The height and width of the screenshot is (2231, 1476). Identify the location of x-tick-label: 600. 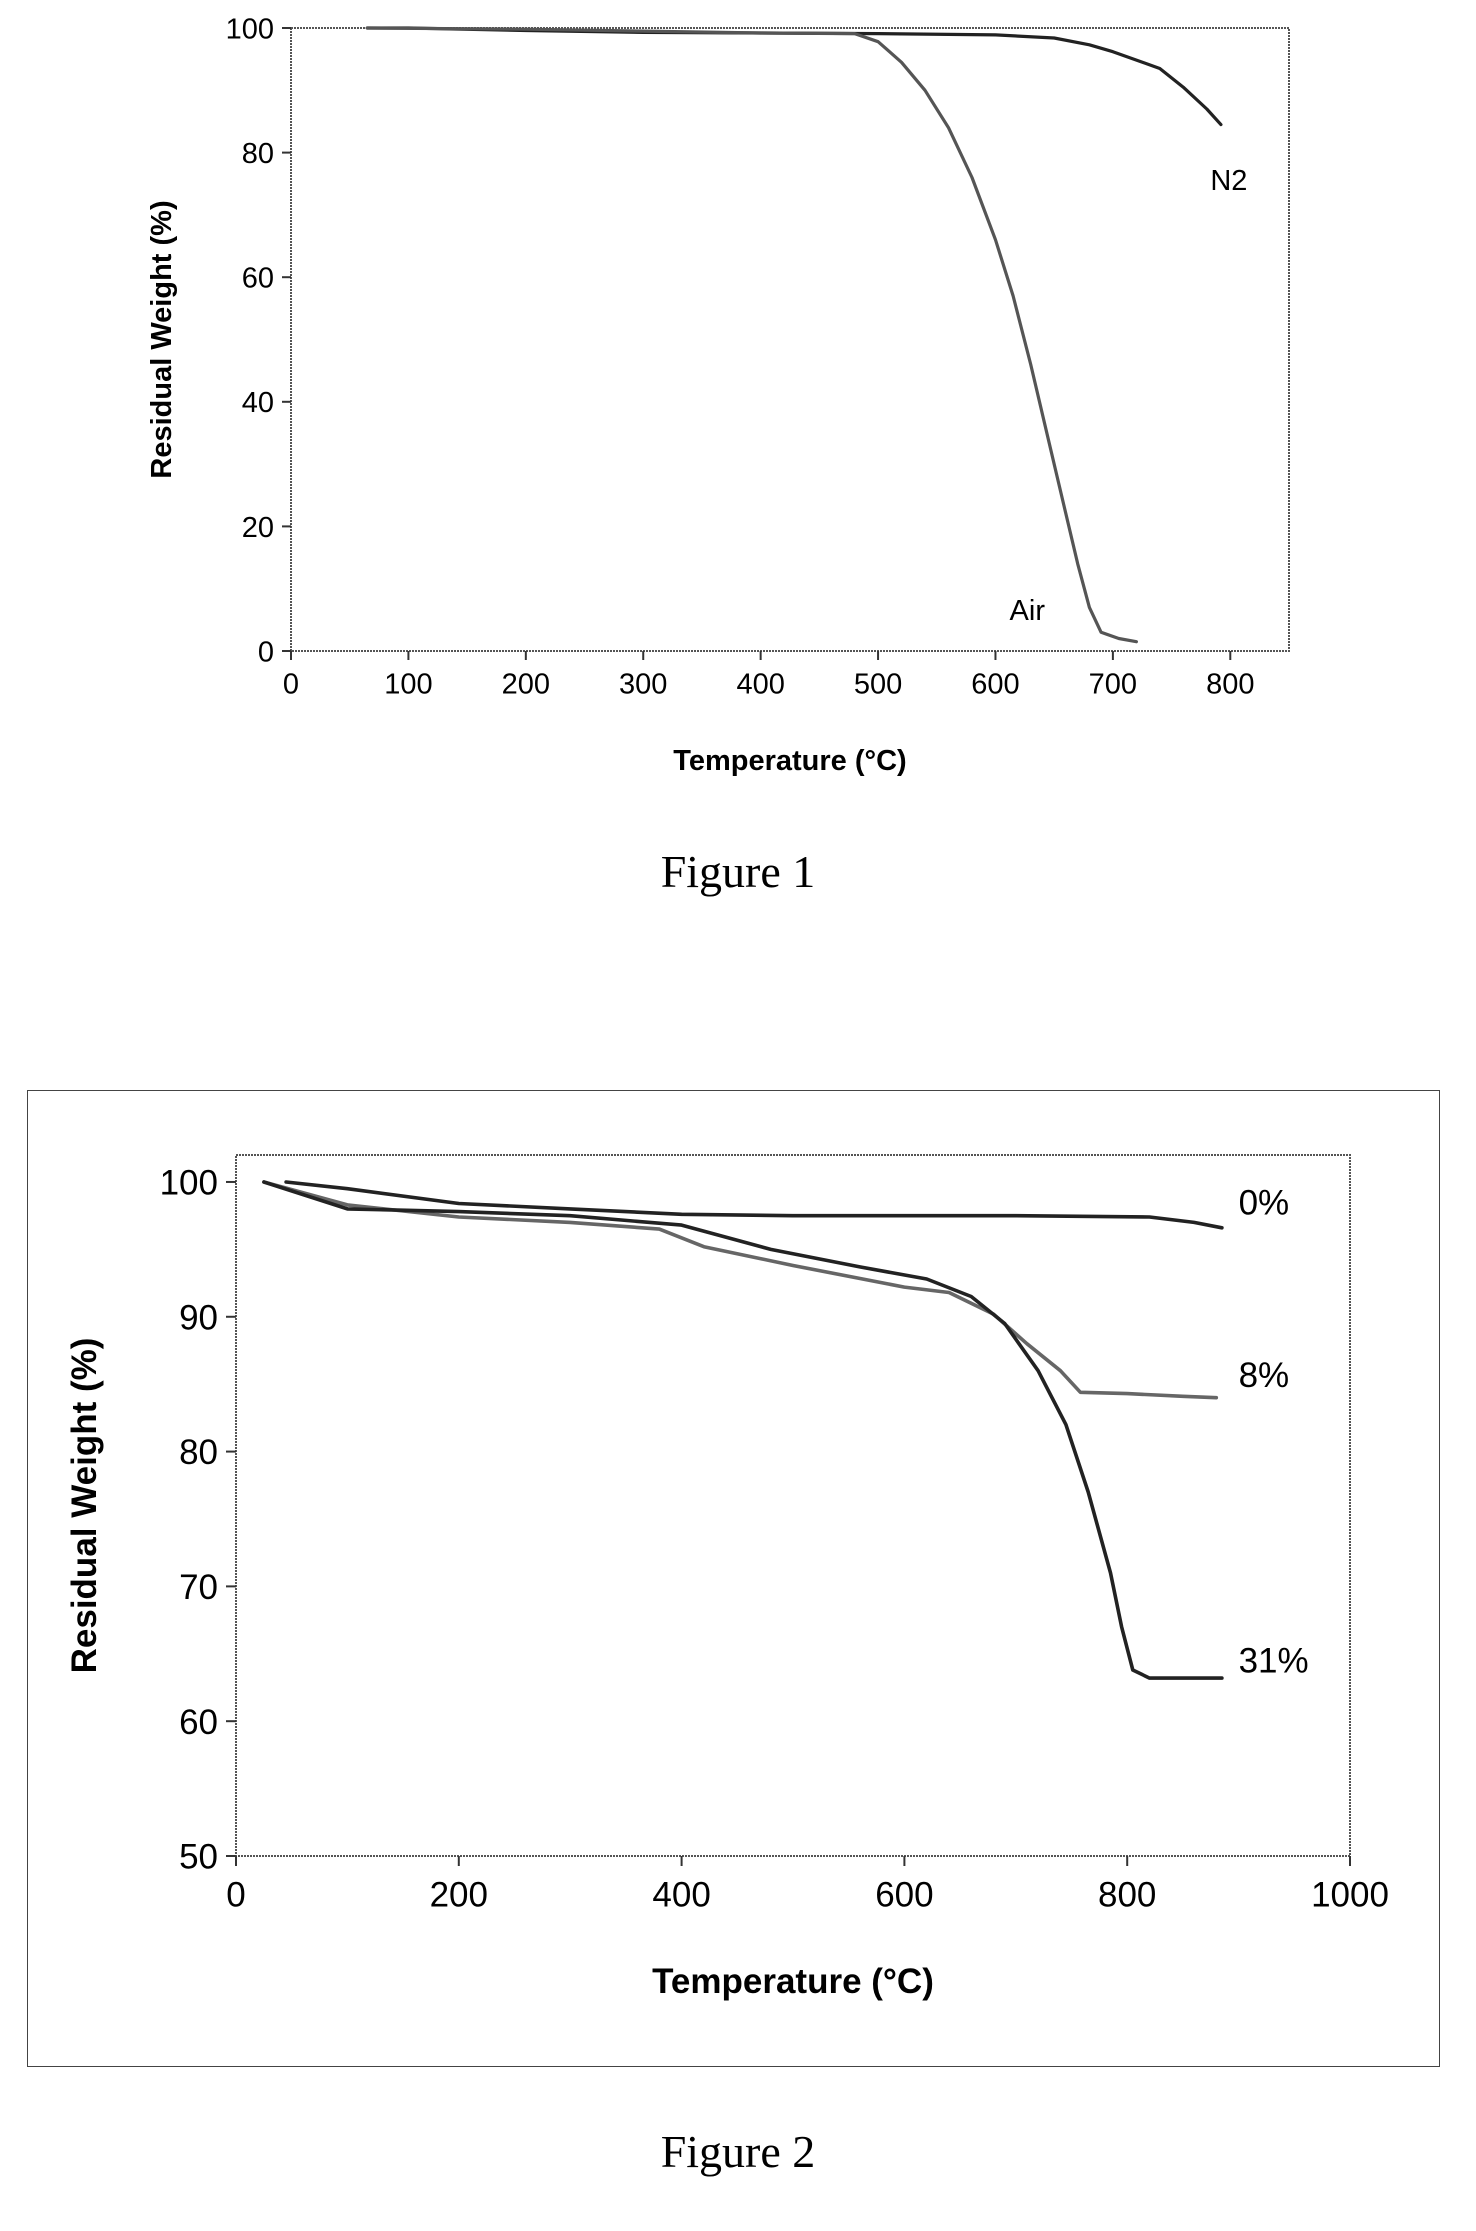
(904, 1894).